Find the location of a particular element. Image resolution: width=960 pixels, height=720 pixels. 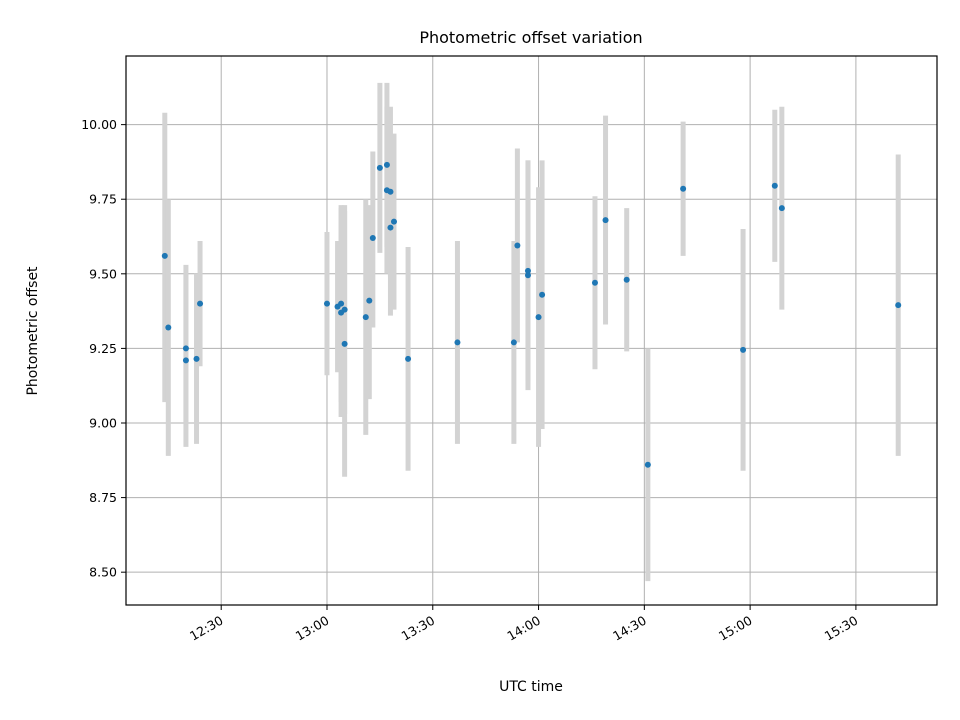

y-axis-label: Photometric offset is located at coordinates (33, 331).